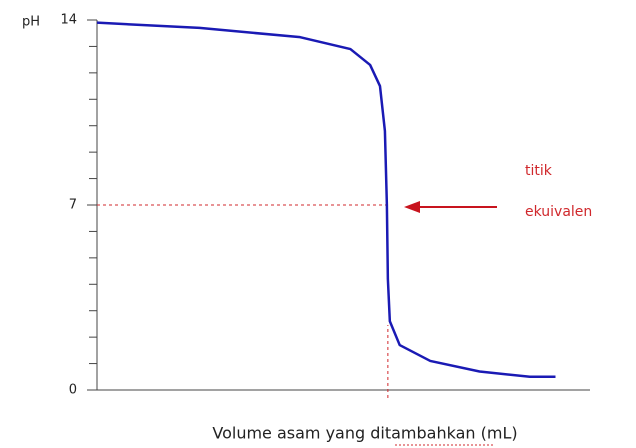  Describe the element at coordinates (539, 171) in the screenshot. I see `annotation-line: titik` at that location.